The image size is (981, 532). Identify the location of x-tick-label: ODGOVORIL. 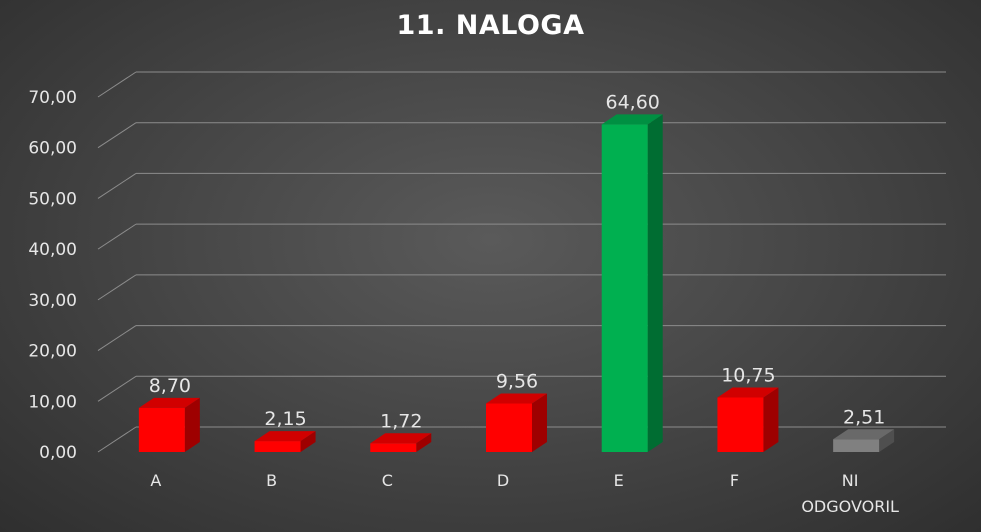
(850, 506).